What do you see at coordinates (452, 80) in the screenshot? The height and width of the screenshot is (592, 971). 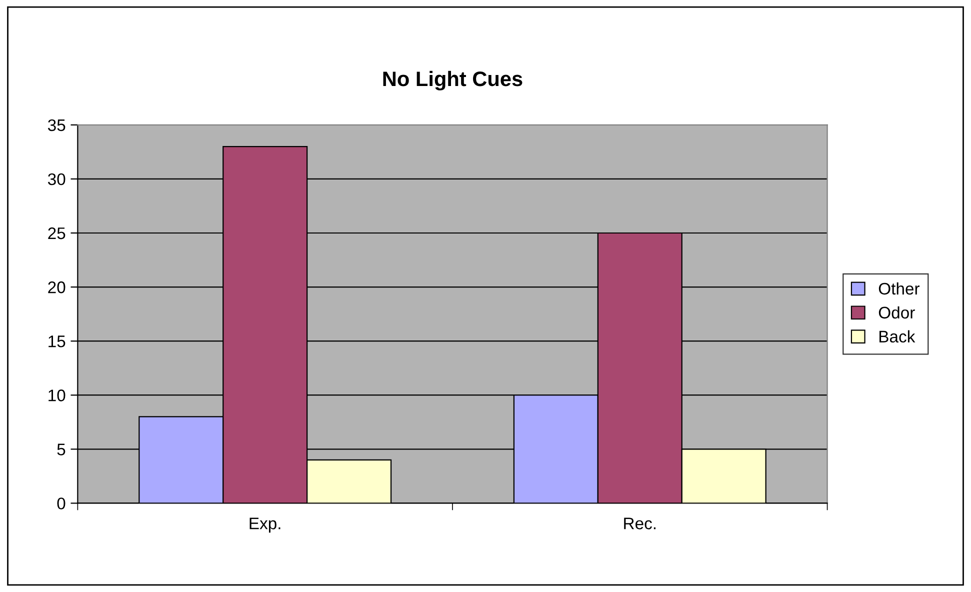 I see `chart-title: No Light Cues` at bounding box center [452, 80].